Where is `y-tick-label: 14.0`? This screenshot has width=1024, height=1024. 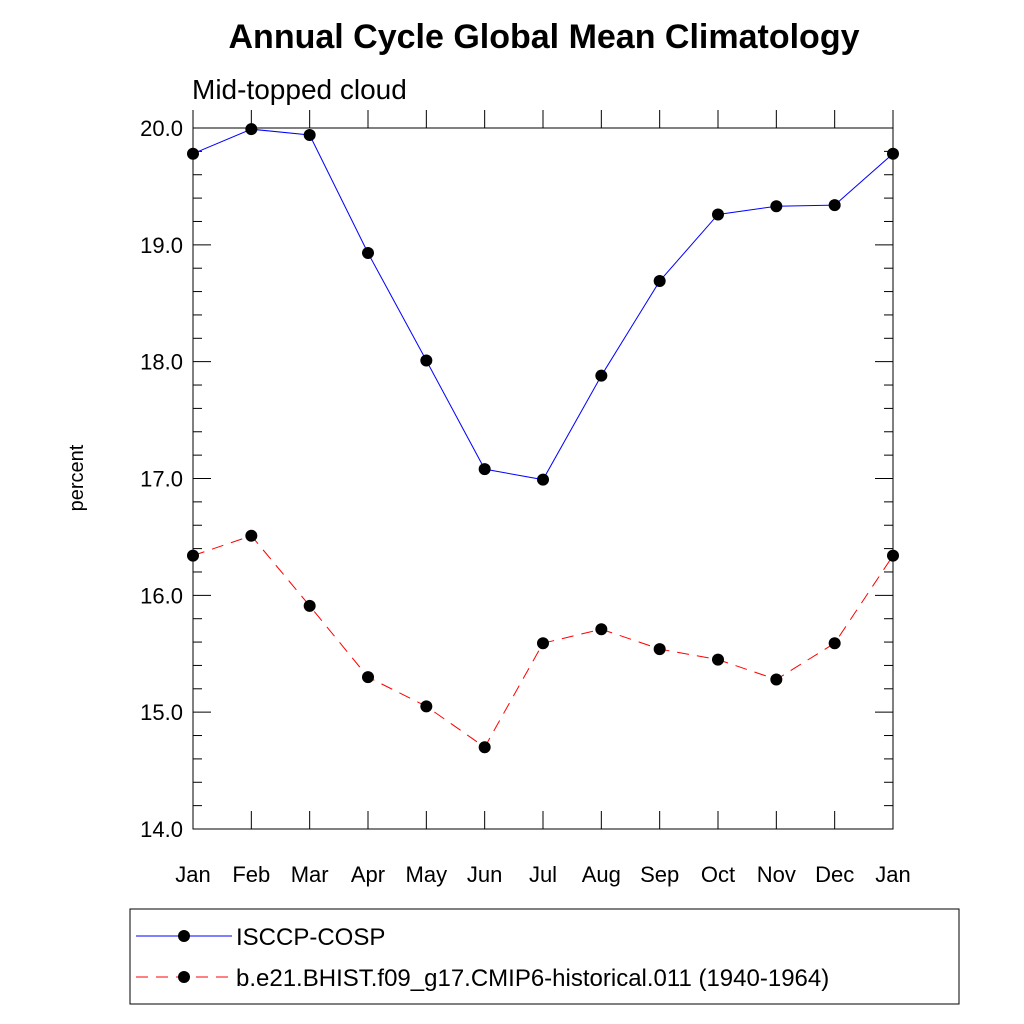 y-tick-label: 14.0 is located at coordinates (161, 829).